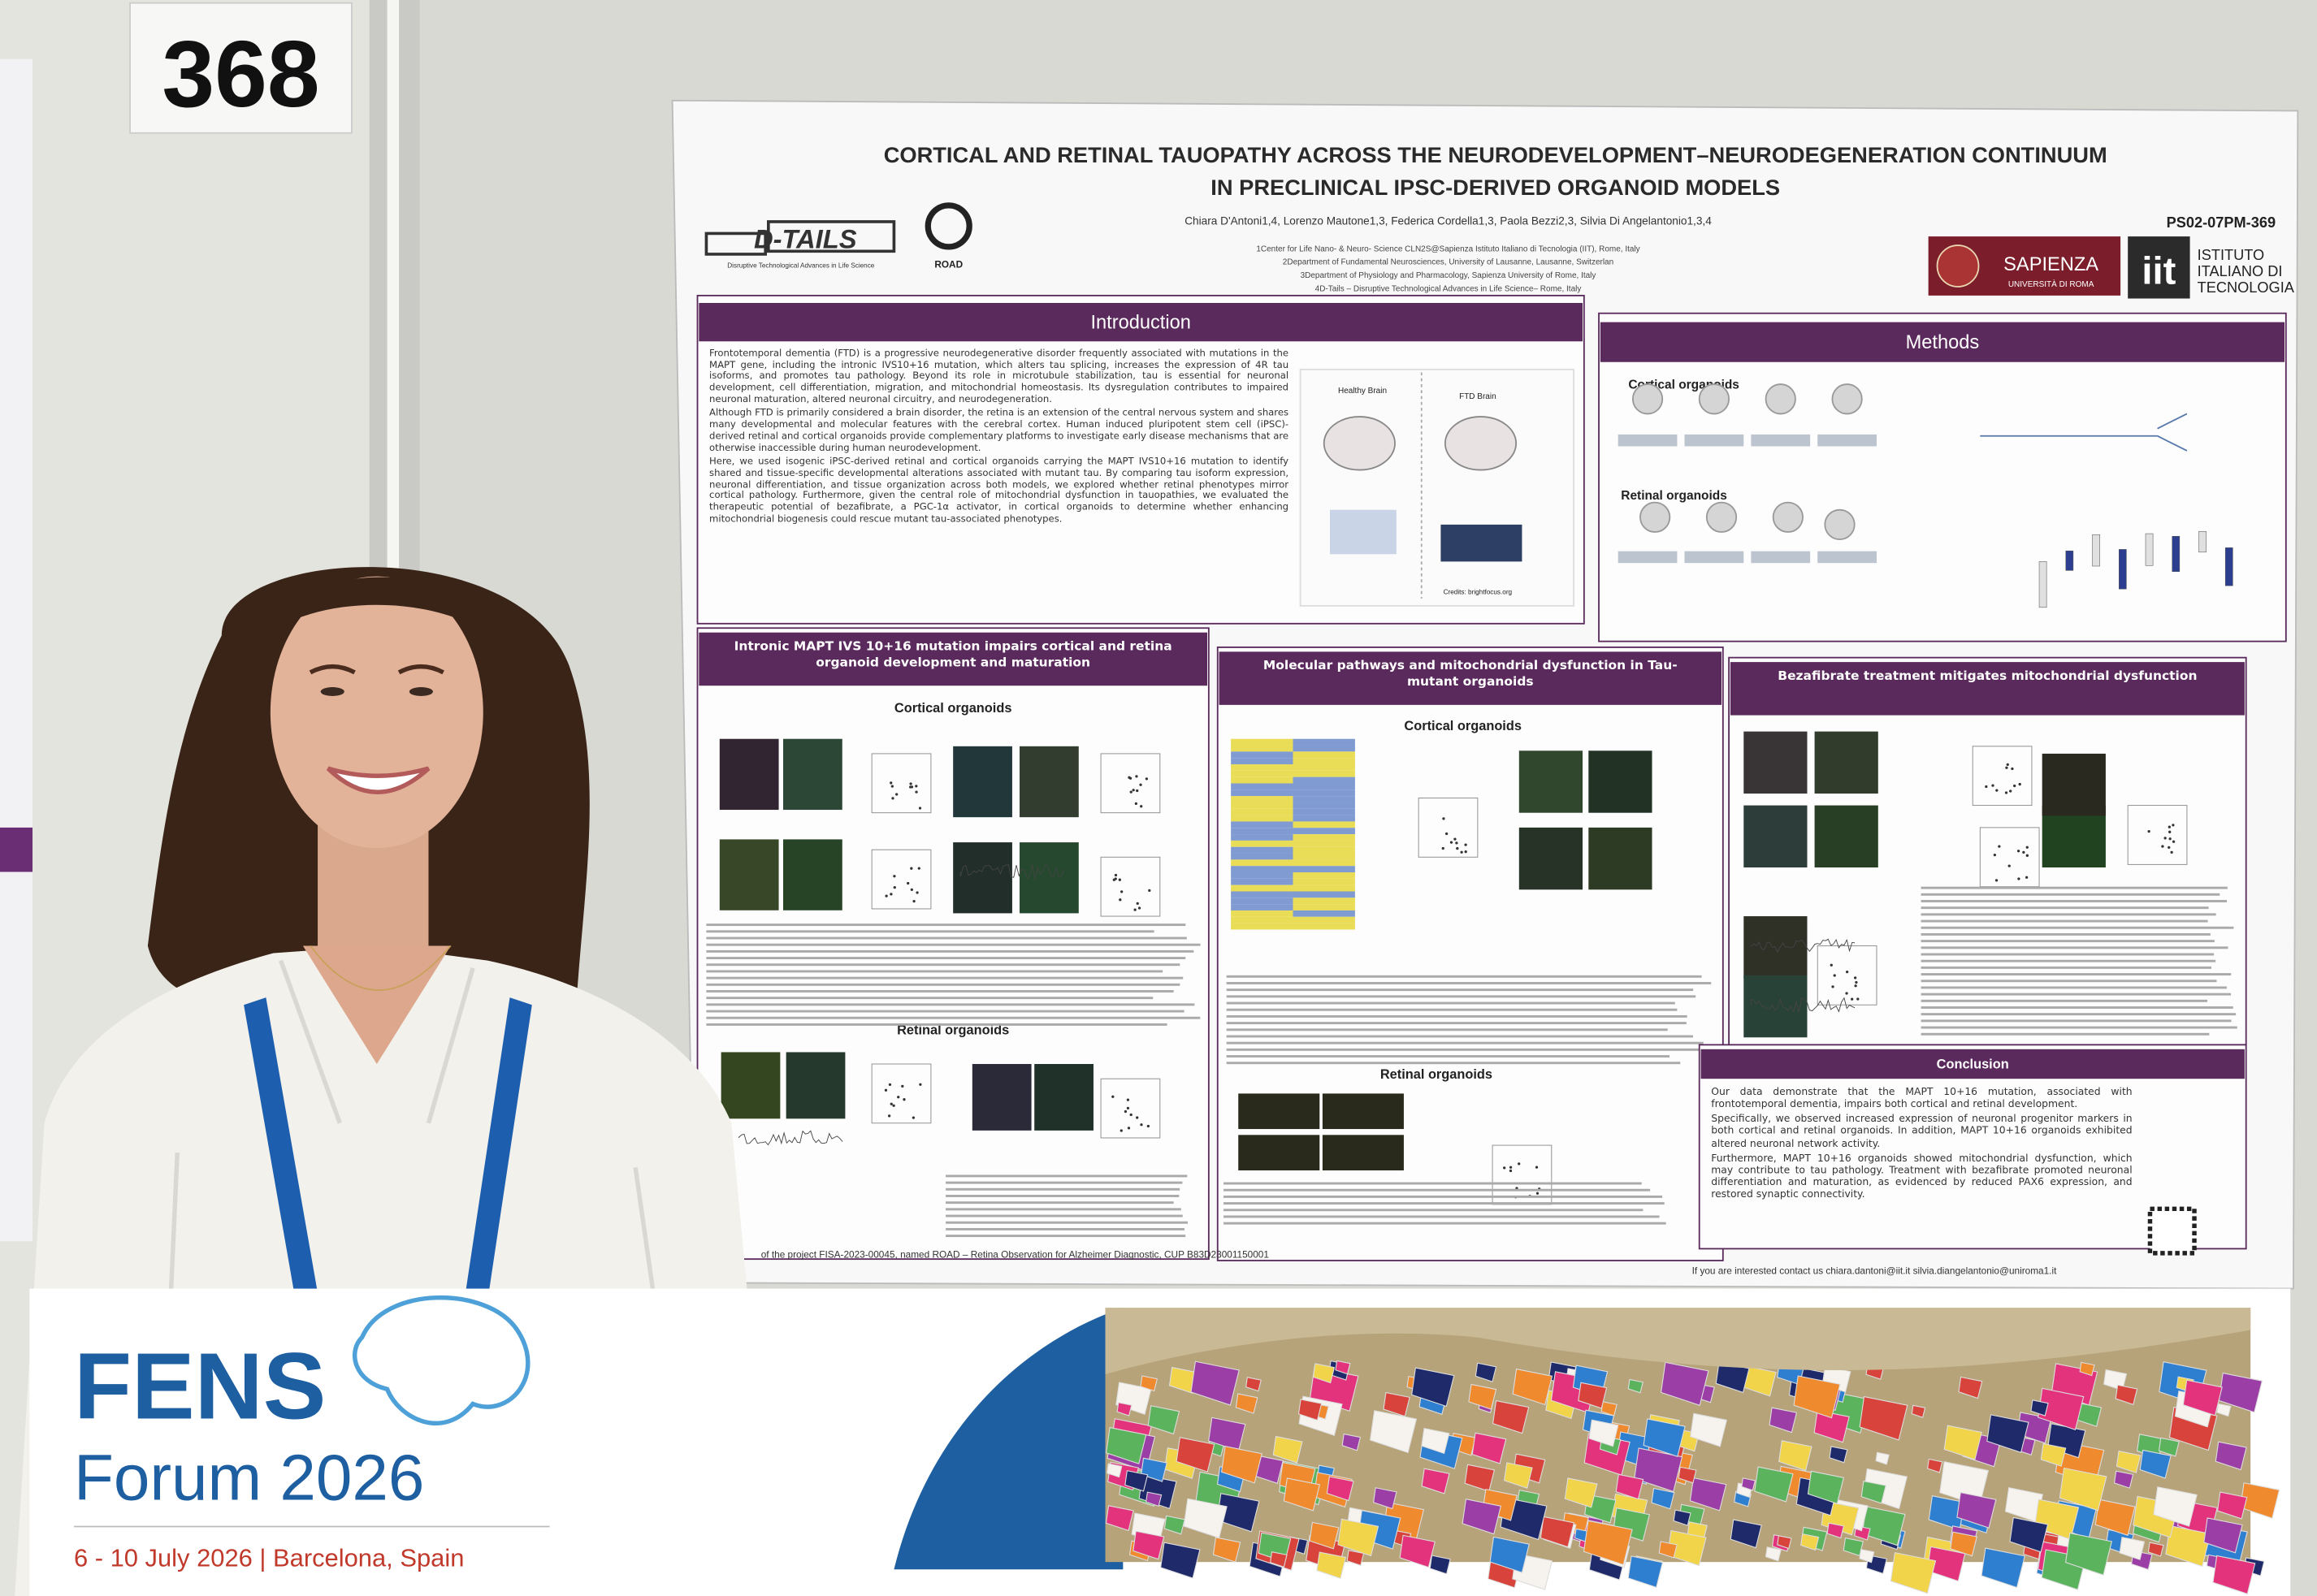  I want to click on method-chart-bar, so click(2149, 549).